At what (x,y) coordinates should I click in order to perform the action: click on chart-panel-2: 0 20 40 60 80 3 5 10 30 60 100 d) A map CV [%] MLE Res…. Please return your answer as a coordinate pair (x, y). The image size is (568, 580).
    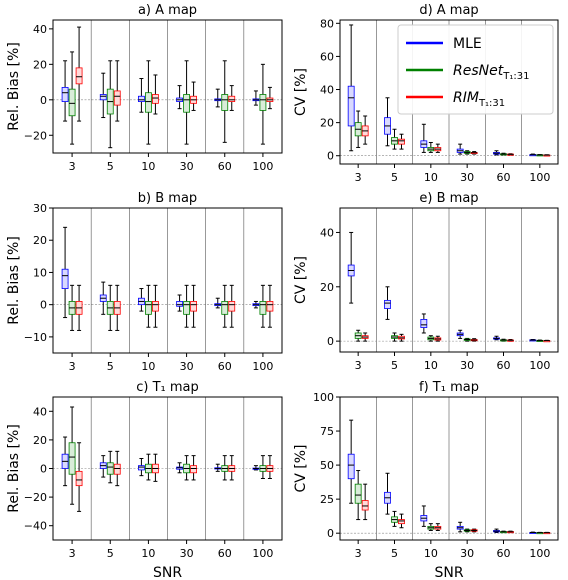
    Looking at the image, I should click on (426, 93).